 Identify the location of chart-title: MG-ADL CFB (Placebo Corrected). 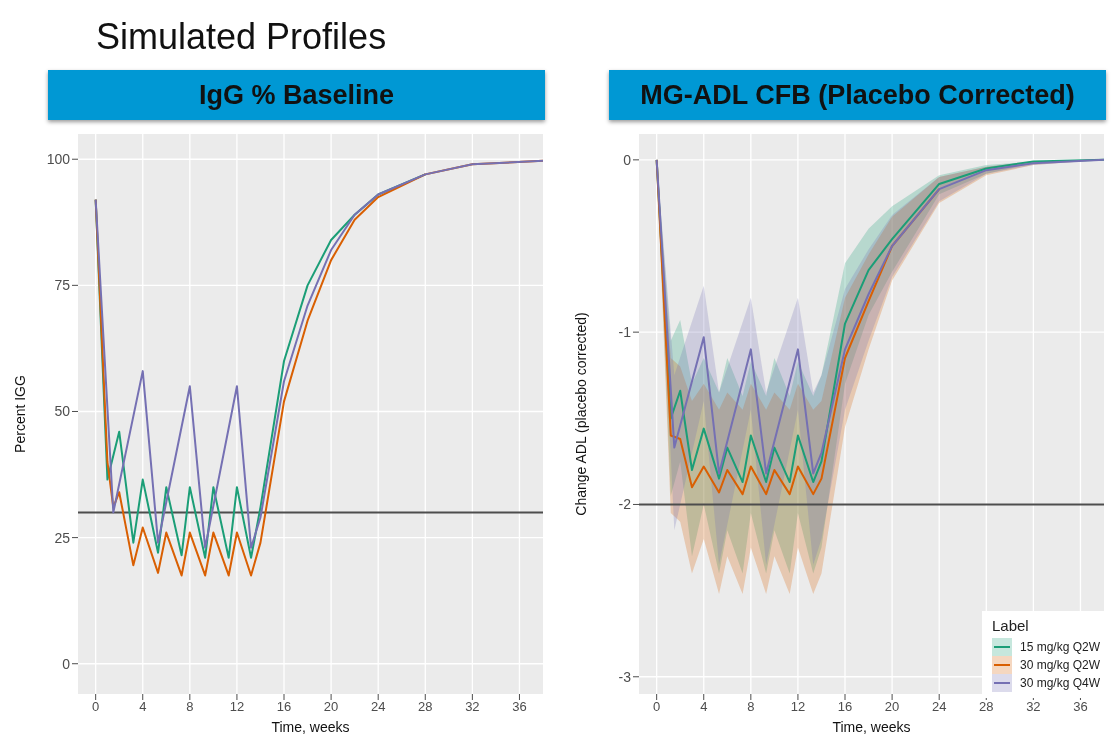
(857, 95).